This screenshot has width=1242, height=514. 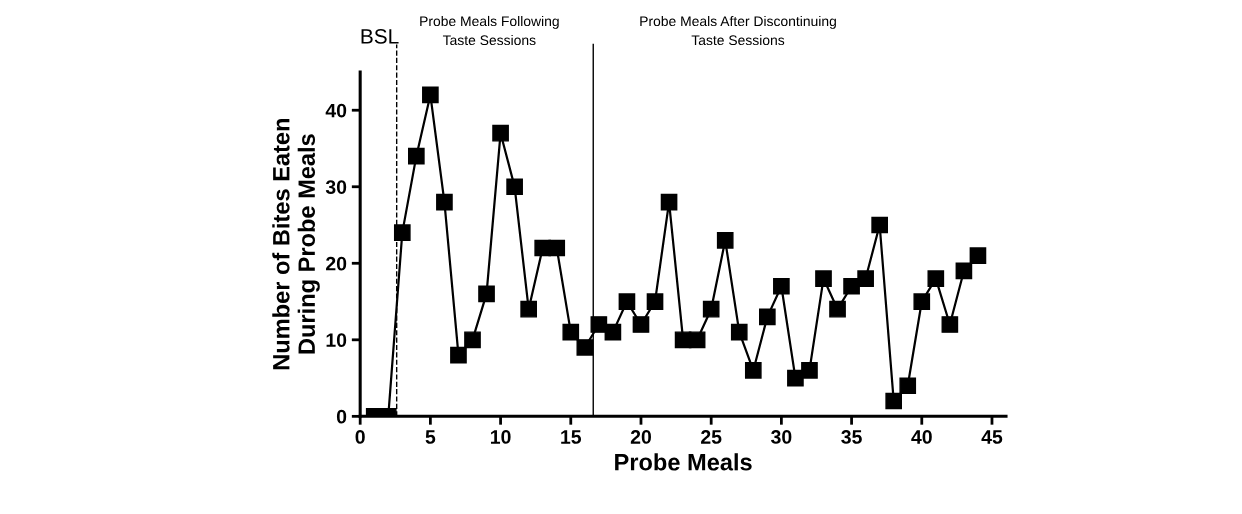 What do you see at coordinates (992, 437) in the screenshot?
I see `x-tick-label: 45` at bounding box center [992, 437].